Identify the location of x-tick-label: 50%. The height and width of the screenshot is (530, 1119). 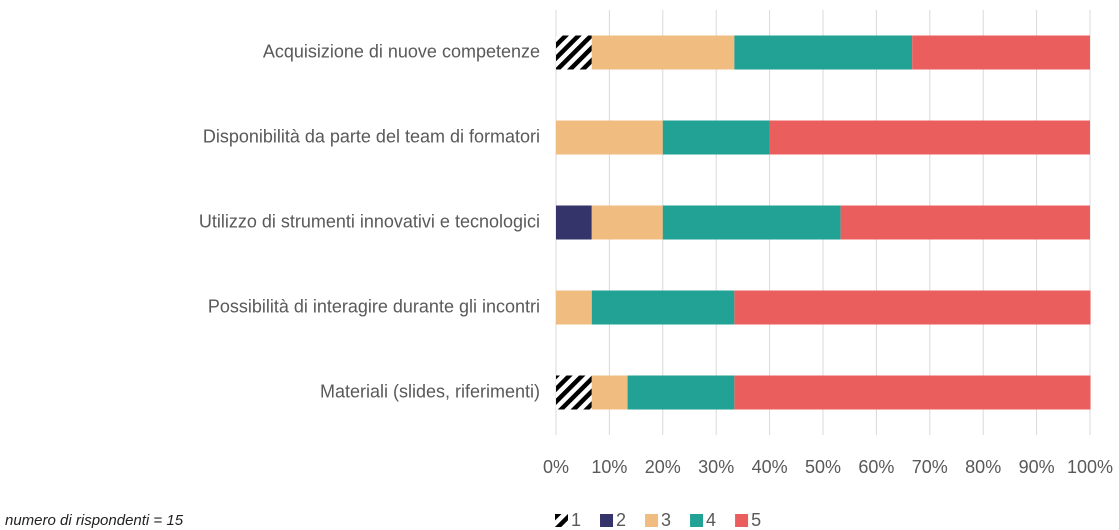
(823, 467).